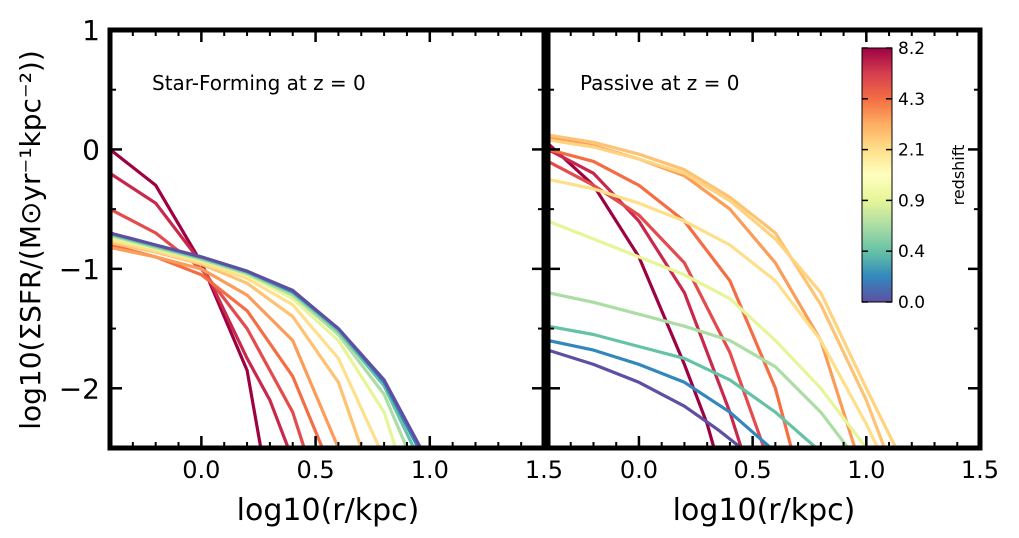 The height and width of the screenshot is (538, 1019). What do you see at coordinates (764, 510) in the screenshot?
I see `x-axis-label-right: log10(r/kpc)` at bounding box center [764, 510].